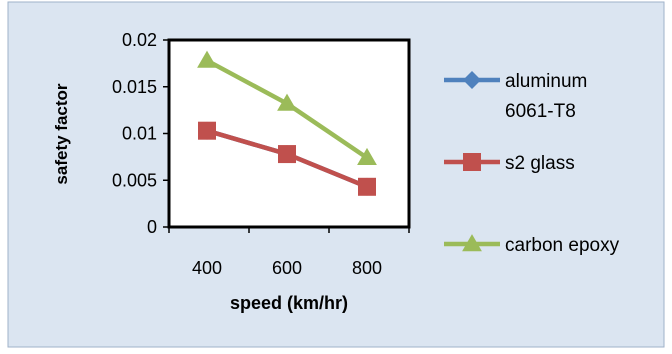 This screenshot has height=354, width=672. I want to click on legend: aluminum 6061-T8 s2 glass carbon epoxy, so click(532, 163).